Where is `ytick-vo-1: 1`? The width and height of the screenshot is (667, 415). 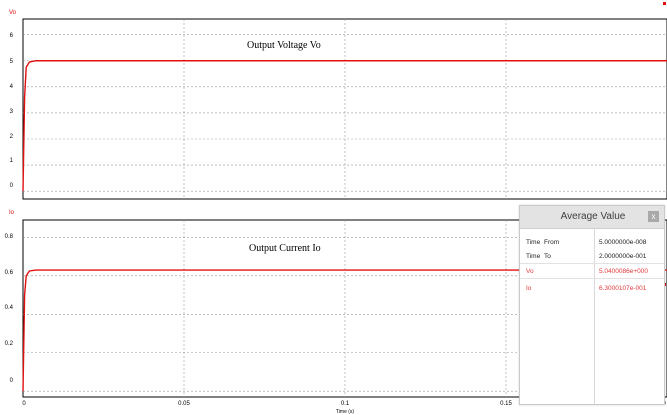 ytick-vo-1: 1 is located at coordinates (12, 161).